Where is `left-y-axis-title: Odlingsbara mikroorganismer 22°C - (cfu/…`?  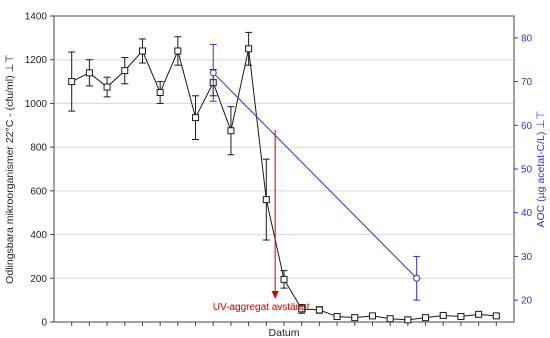 left-y-axis-title: Odlingsbara mikroorganismer 22°C - (cfu/… is located at coordinates (10, 169).